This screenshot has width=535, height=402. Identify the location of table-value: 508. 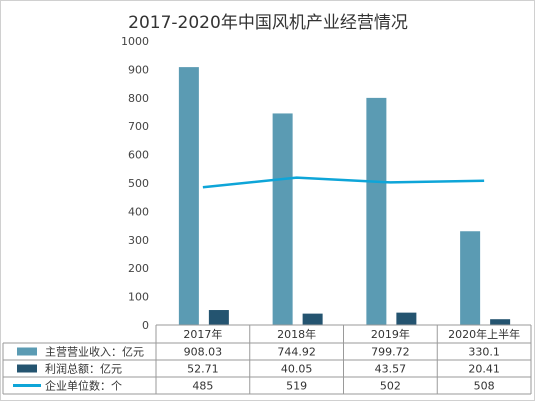
(484, 386).